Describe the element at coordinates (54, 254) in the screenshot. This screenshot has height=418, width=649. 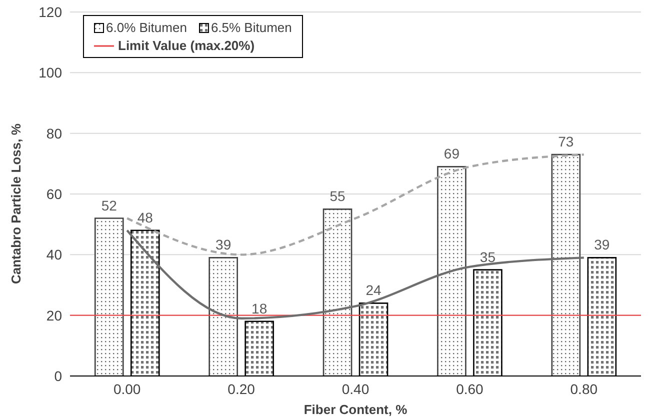
I see `y-tick-label: 40` at that location.